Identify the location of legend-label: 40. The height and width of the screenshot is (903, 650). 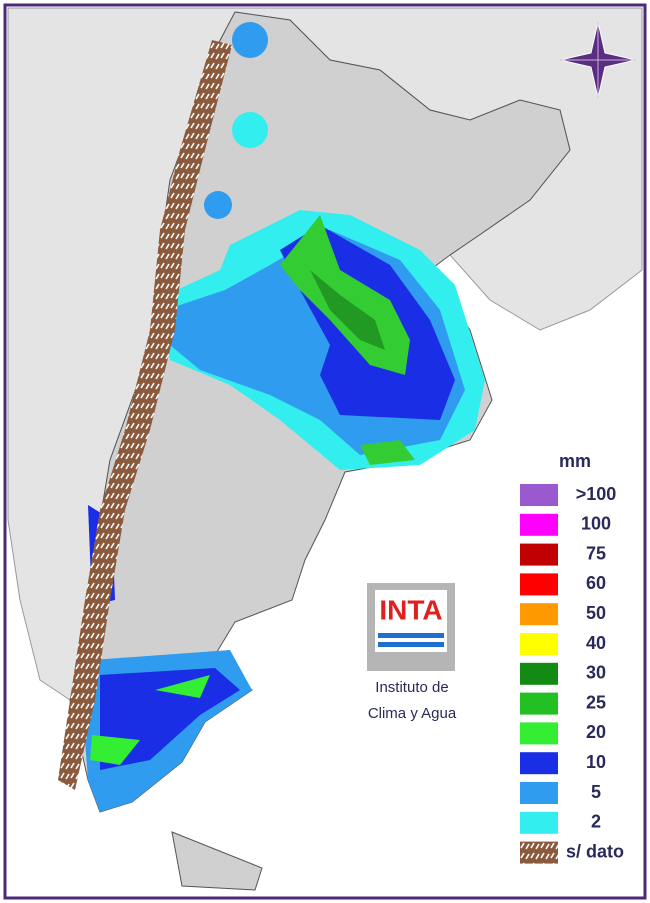
(596, 643).